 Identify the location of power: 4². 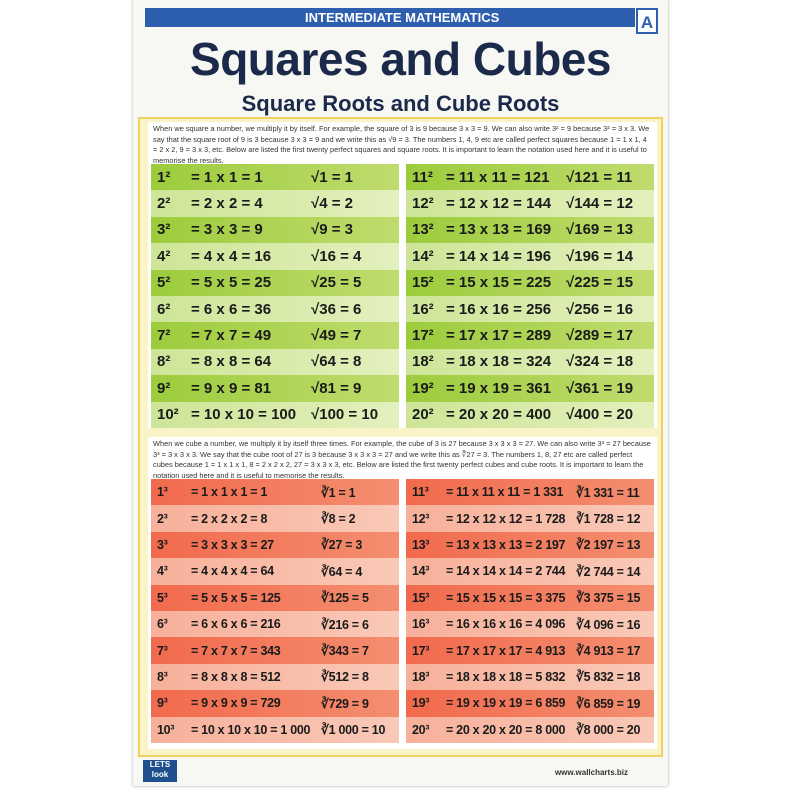
(164, 256).